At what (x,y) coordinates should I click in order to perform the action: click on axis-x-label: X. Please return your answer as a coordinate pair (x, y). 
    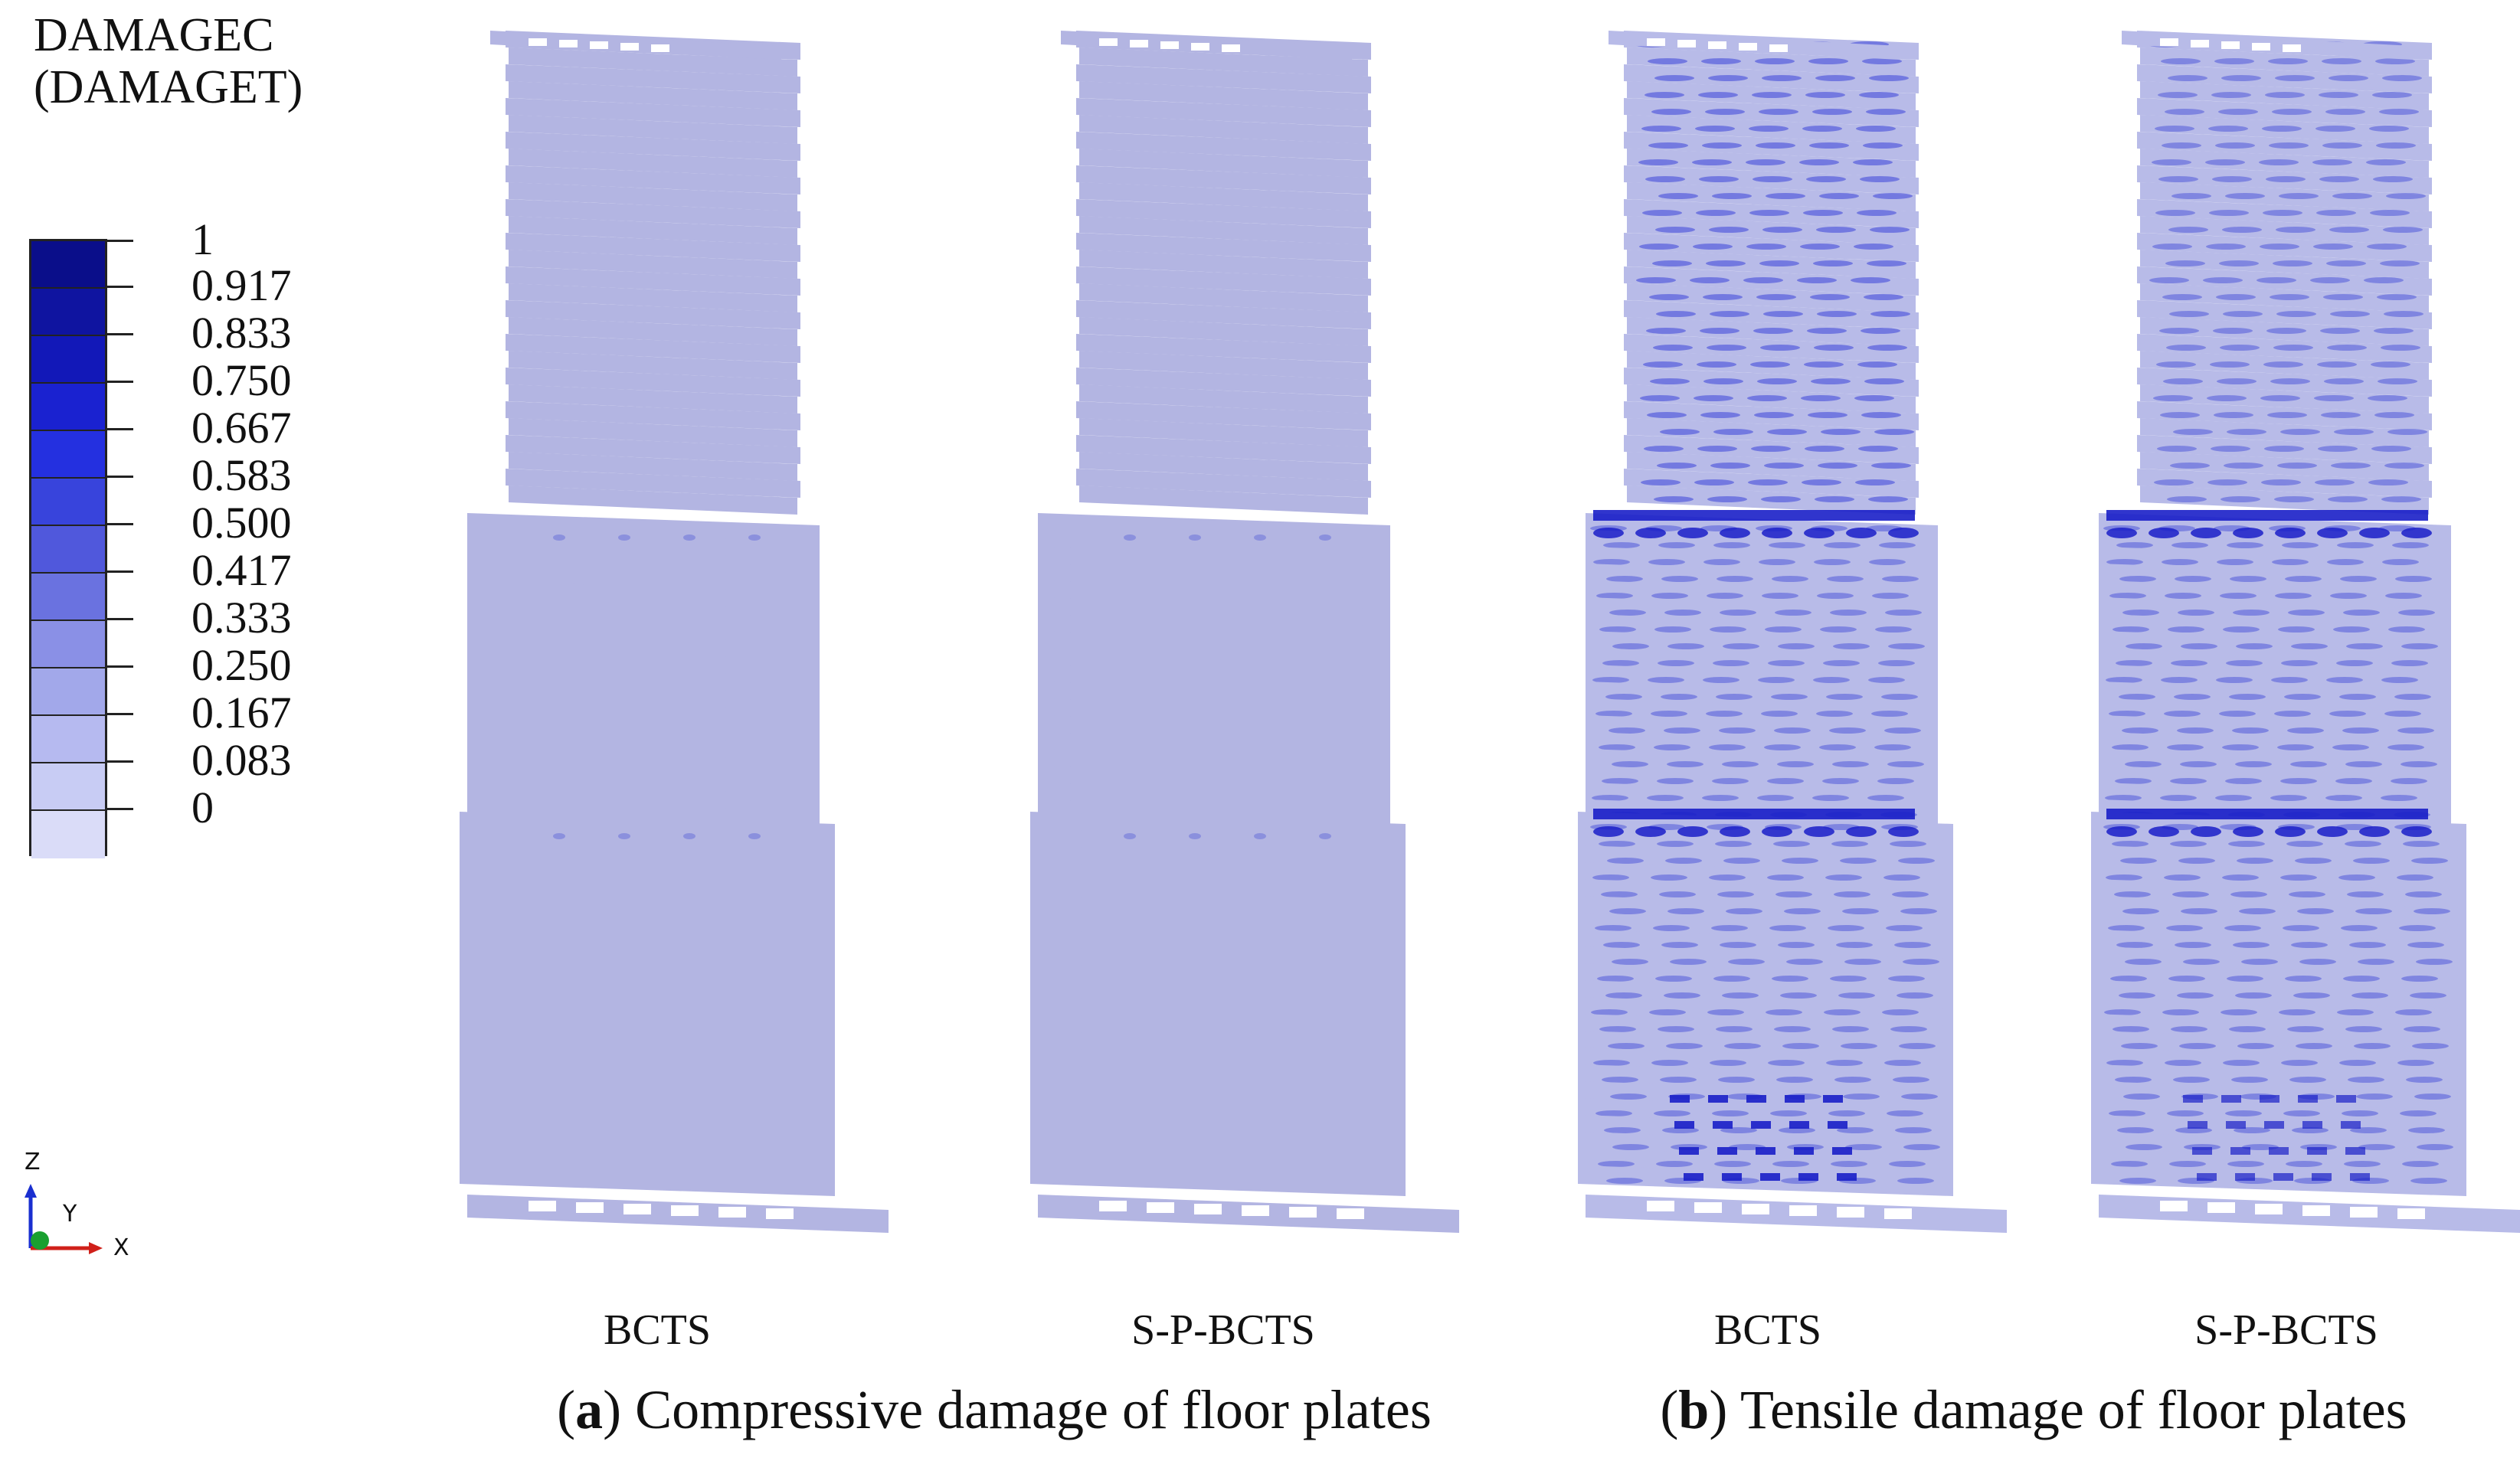
    Looking at the image, I should click on (121, 1247).